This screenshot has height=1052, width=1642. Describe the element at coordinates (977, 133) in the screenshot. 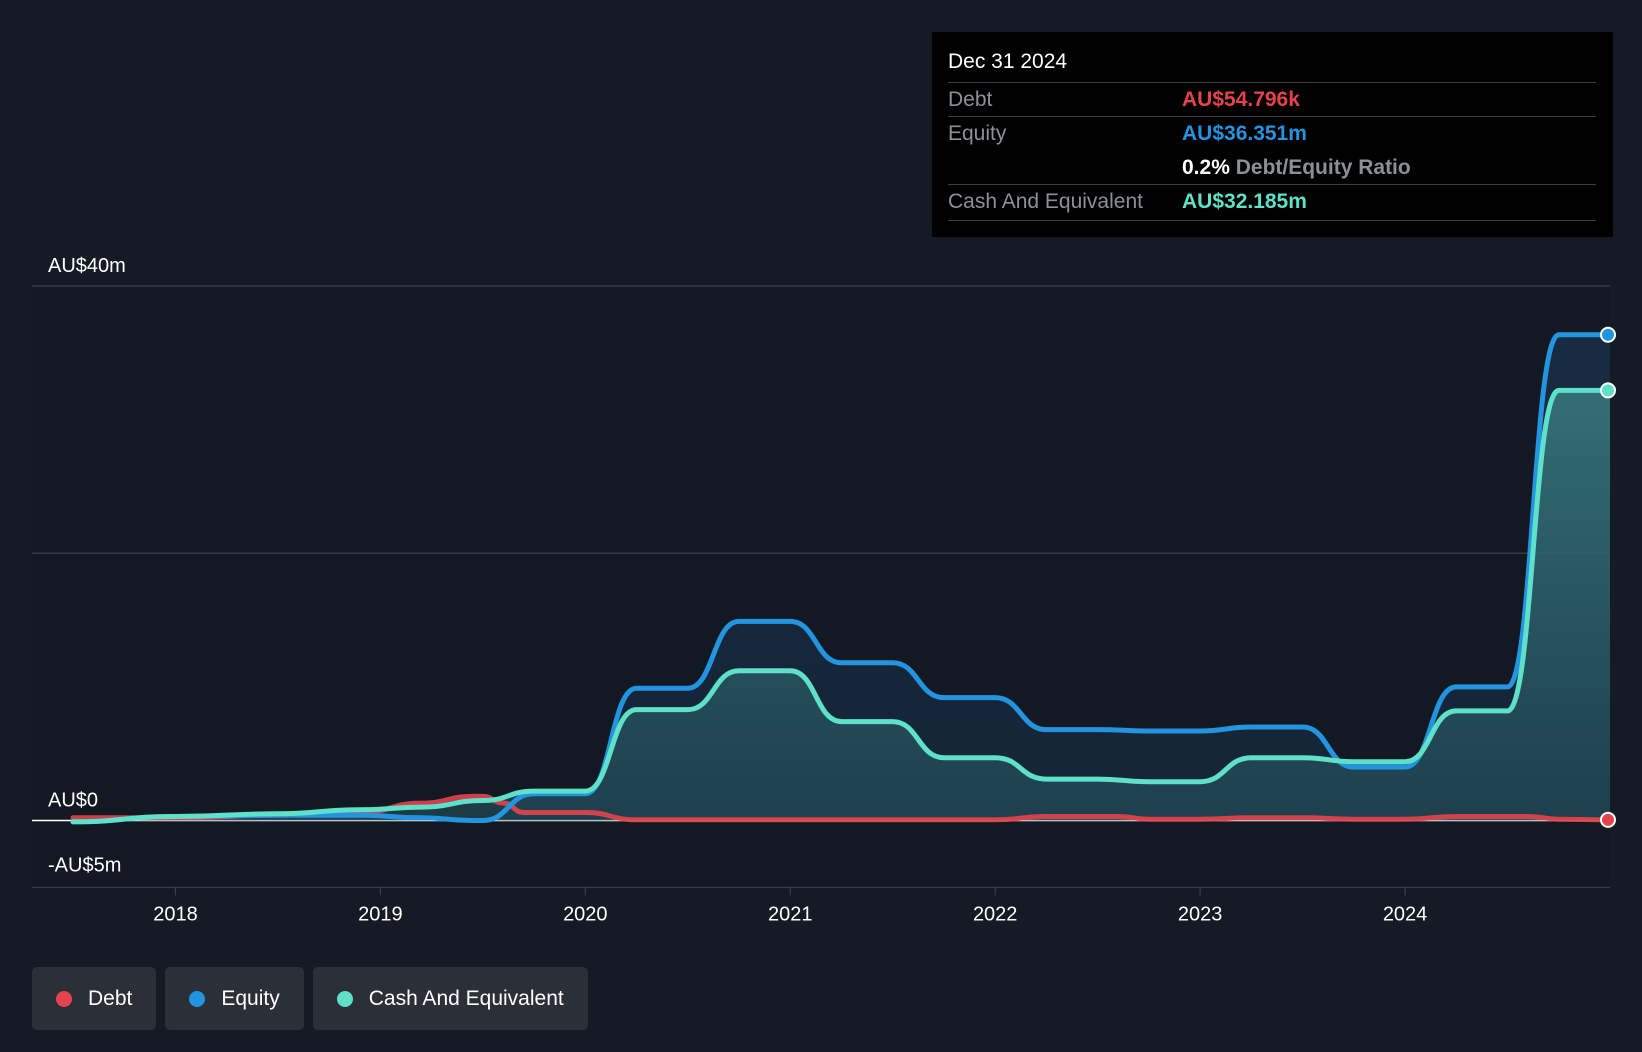

I see `tooltip-equity-label: Equity` at that location.